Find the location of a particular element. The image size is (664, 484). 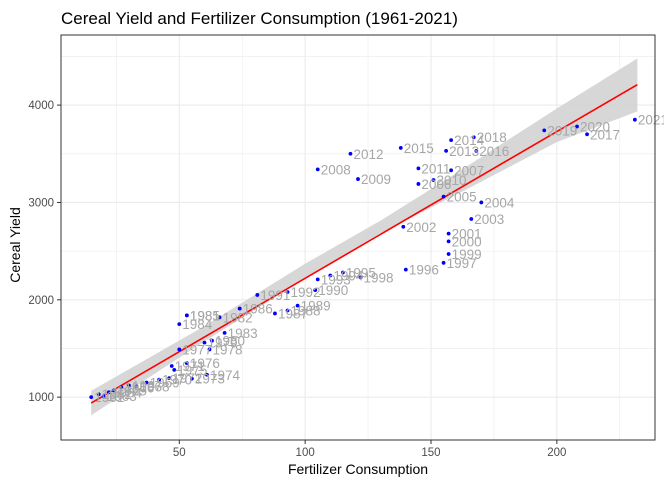

point-label-1980: 1980 is located at coordinates (230, 341).